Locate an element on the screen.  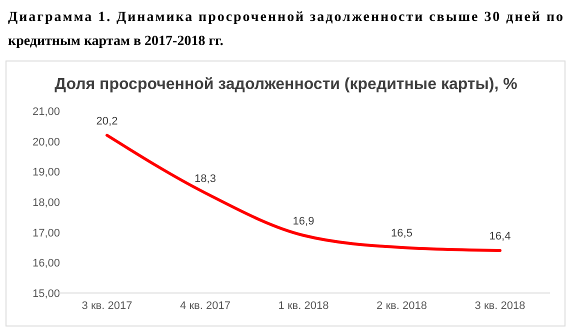
y-tick-label: 17,00 is located at coordinates (46, 233).